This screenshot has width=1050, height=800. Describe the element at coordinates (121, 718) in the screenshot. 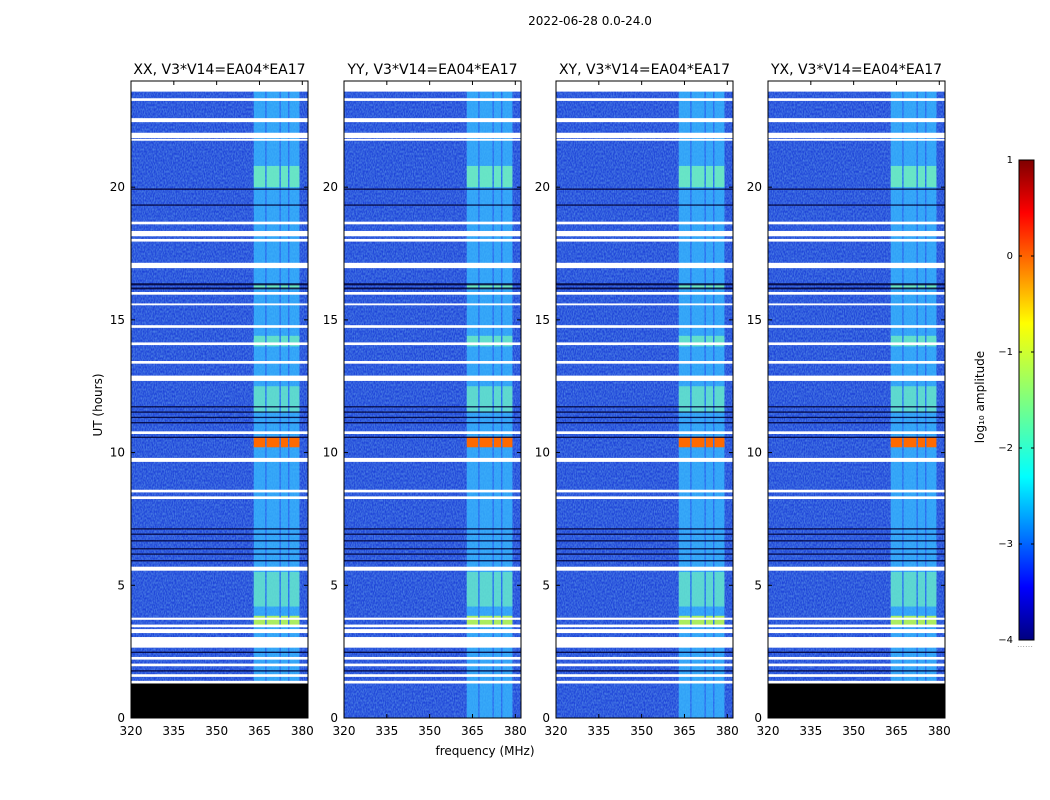

I see `y-tick-label: 0` at that location.